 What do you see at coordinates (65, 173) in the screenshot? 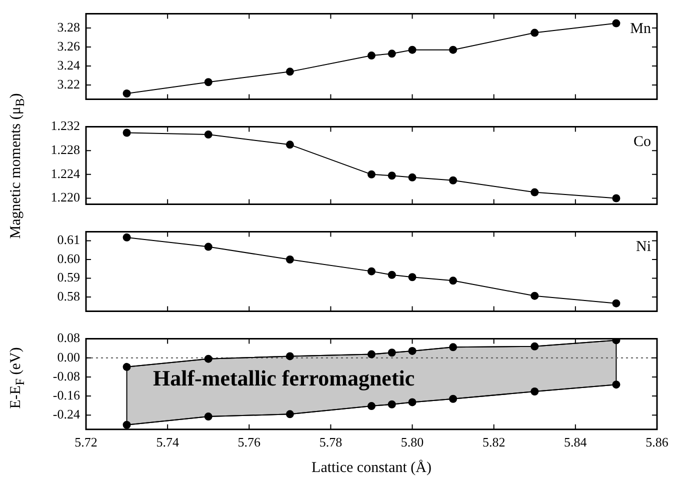
I see `y-tick-label: 1.224` at bounding box center [65, 173].